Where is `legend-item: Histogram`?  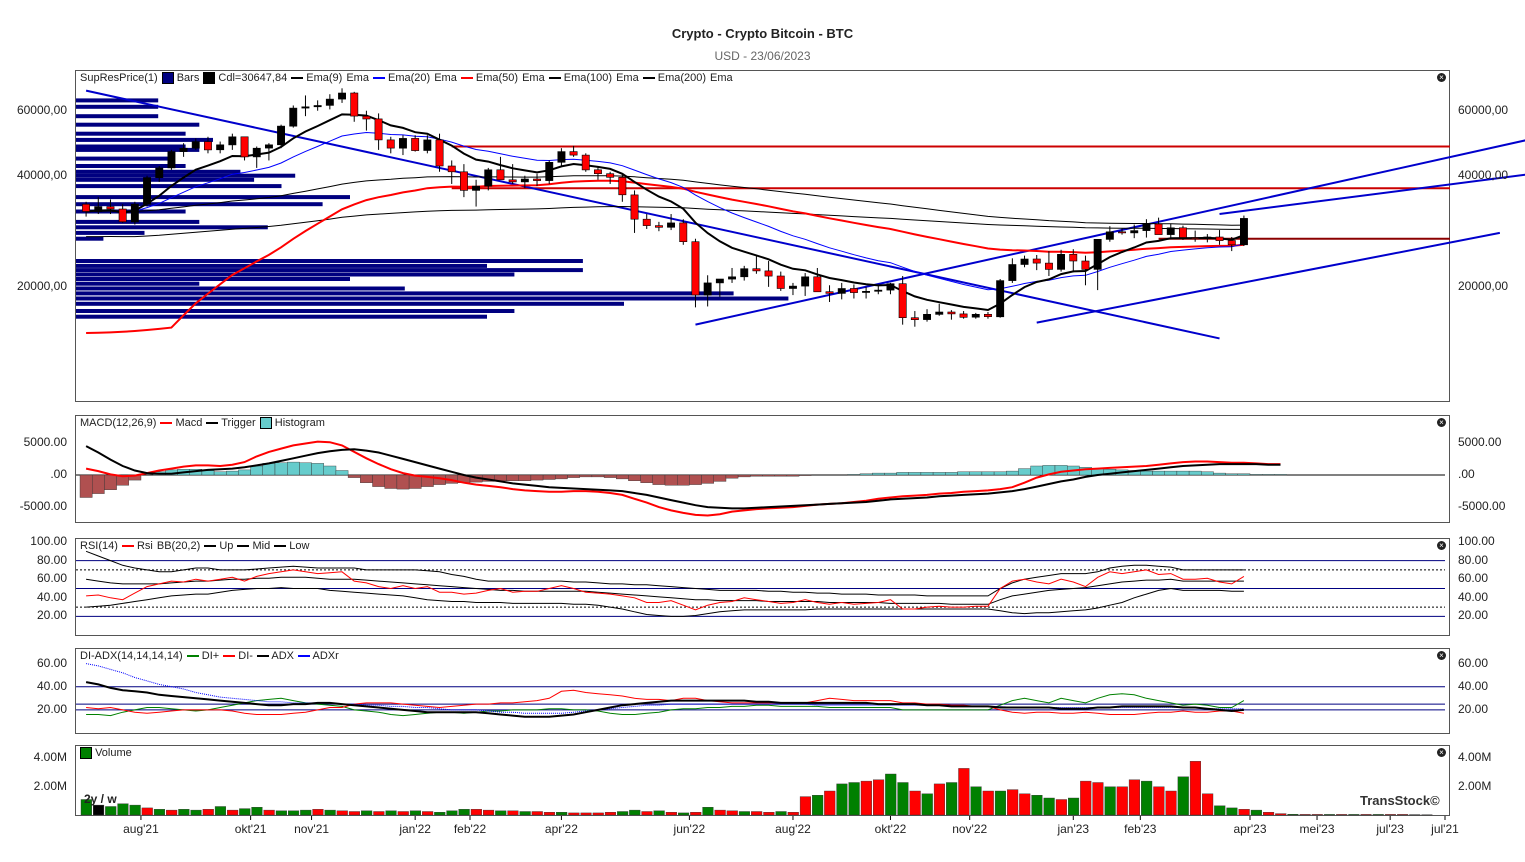 legend-item: Histogram is located at coordinates (292, 423).